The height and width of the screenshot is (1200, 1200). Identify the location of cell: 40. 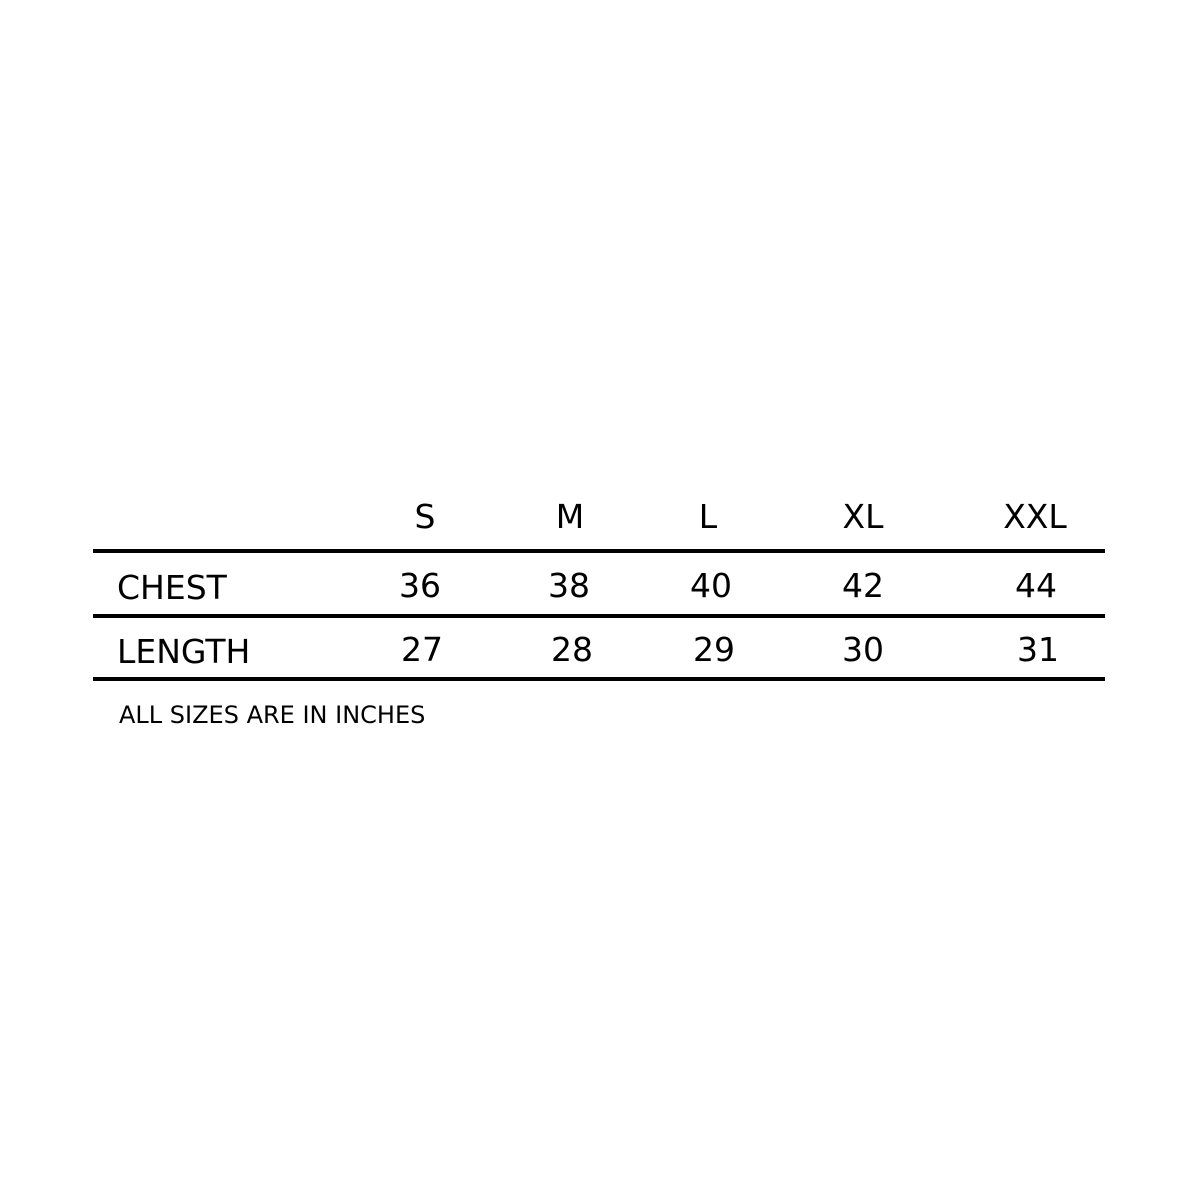
(711, 585).